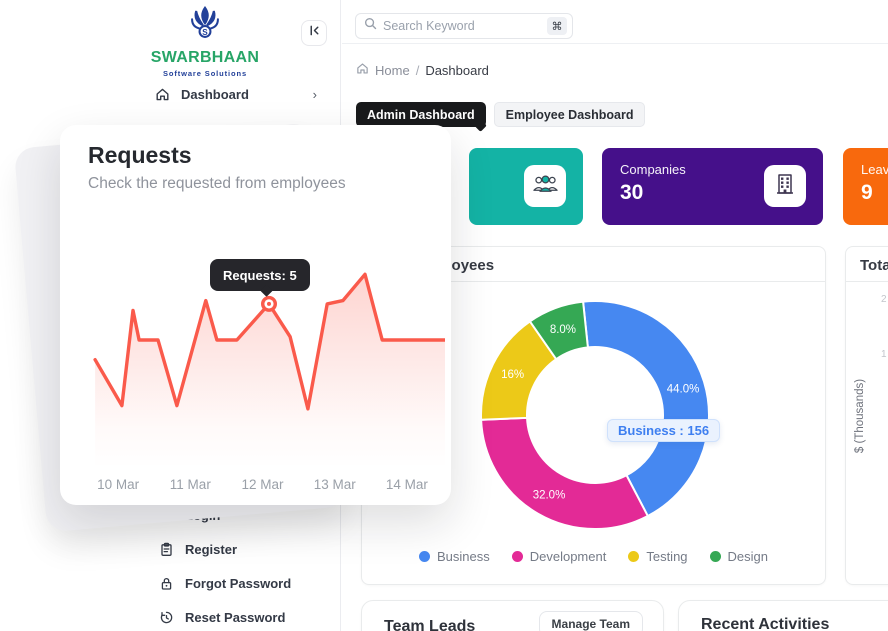  I want to click on x-axis-labels: 10 Mar 11 Mar 12 Mar 13 Mar 14 Mar, so click(262, 484).